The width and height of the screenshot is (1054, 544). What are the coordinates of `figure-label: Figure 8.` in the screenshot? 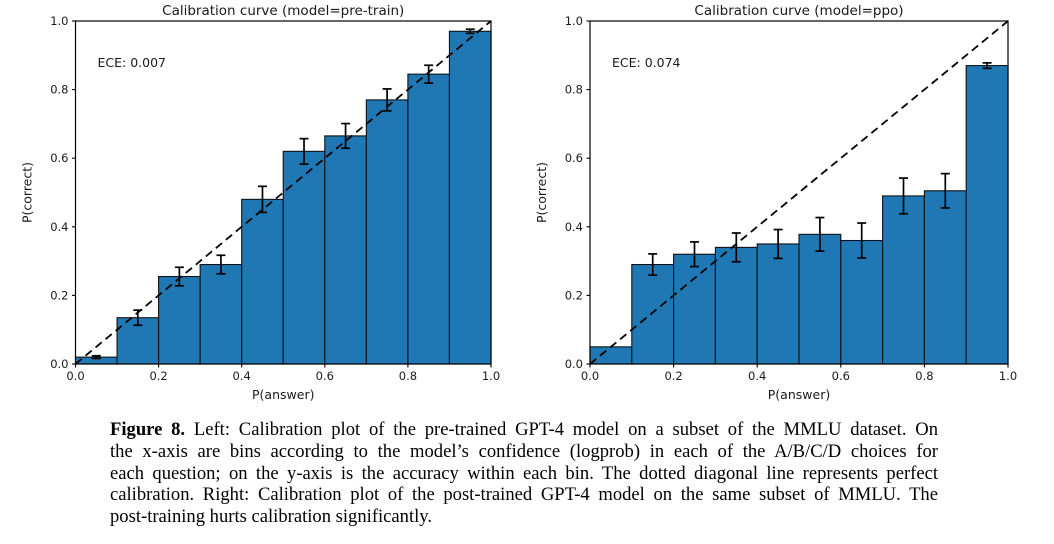 It's located at (148, 429).